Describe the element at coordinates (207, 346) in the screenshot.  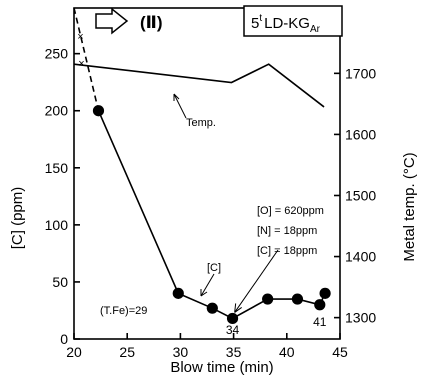
I see `x-axis-ticks: 20 25 30 35 40 45` at that location.